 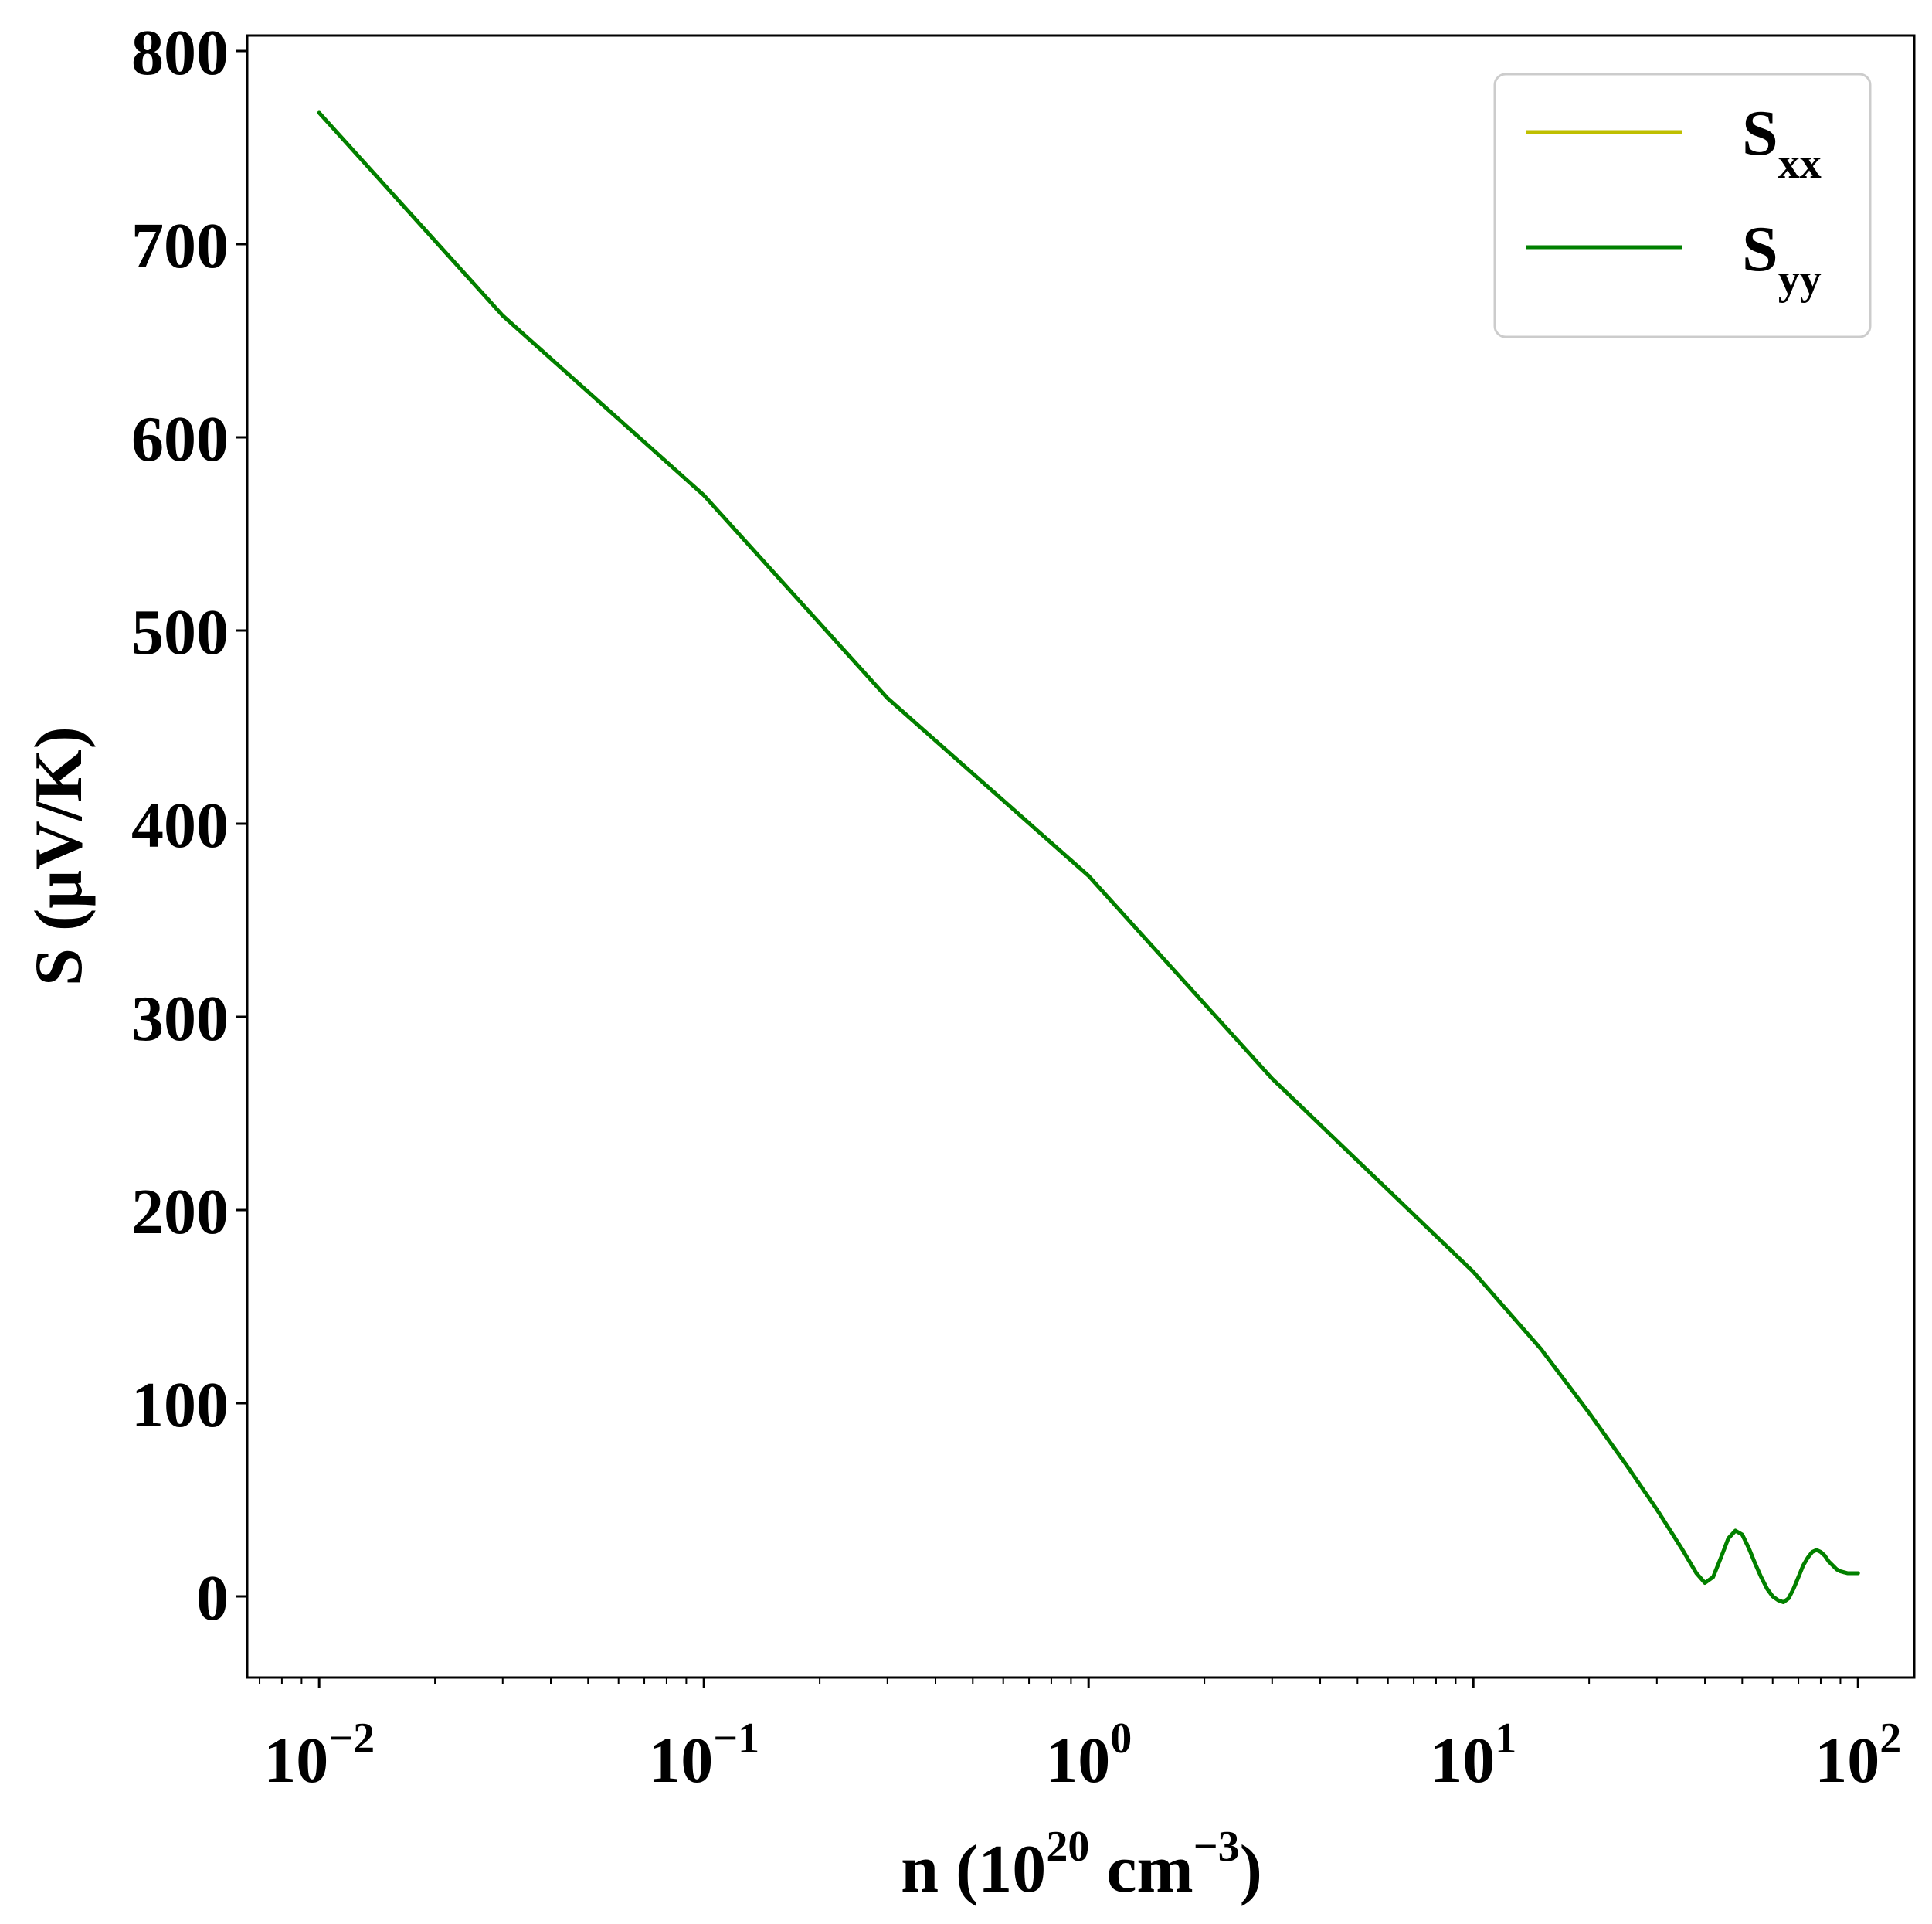 I want to click on x-axis-label-part-3: cm, so click(x=1141, y=1869).